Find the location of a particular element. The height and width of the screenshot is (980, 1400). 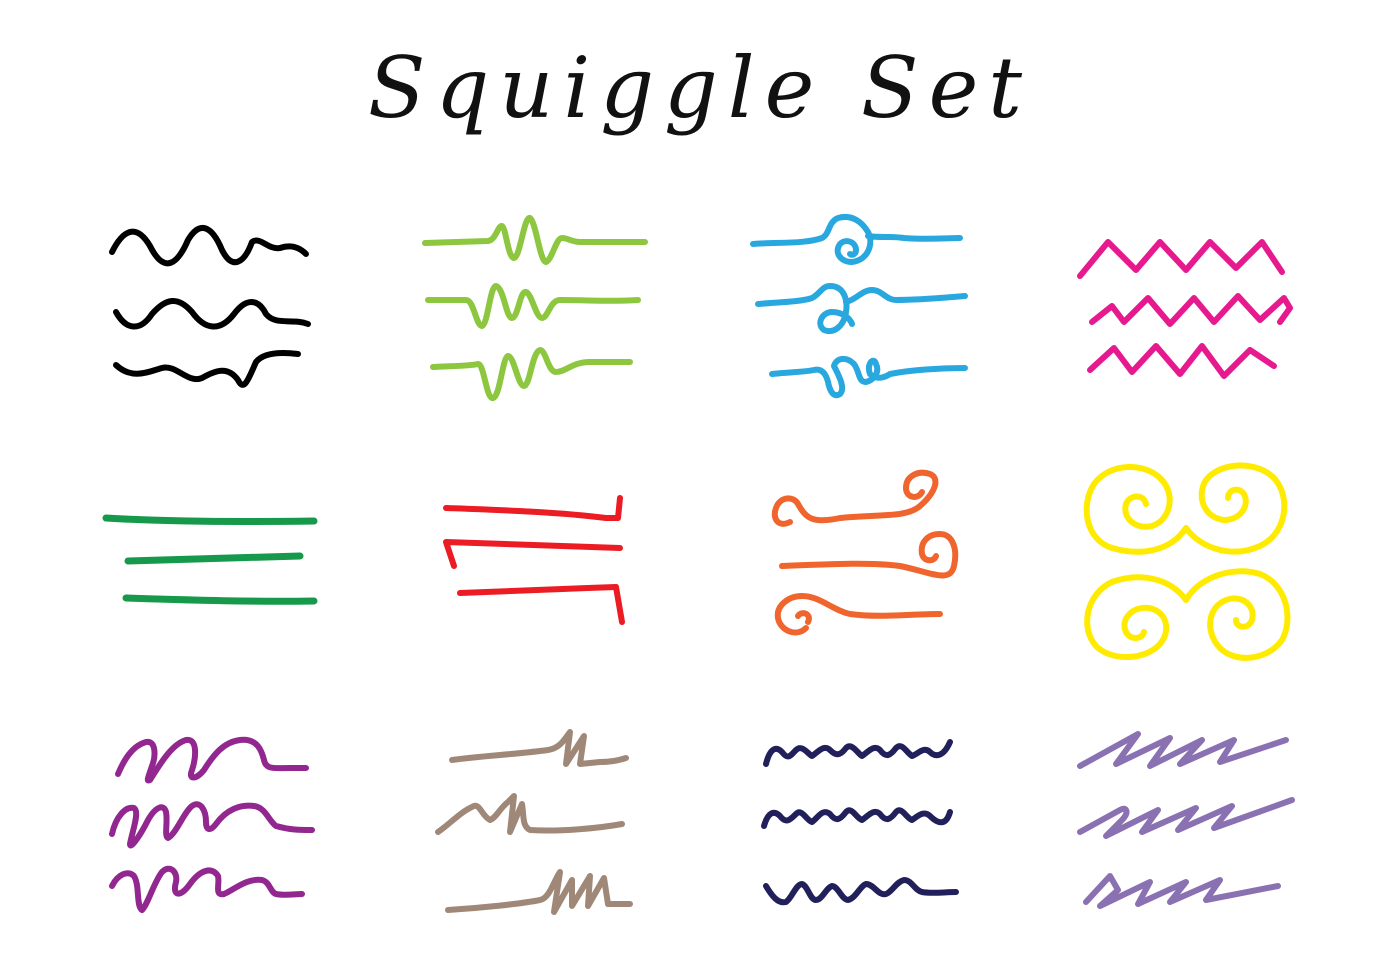

squiggle-group-jag is located at coordinates (534, 822).